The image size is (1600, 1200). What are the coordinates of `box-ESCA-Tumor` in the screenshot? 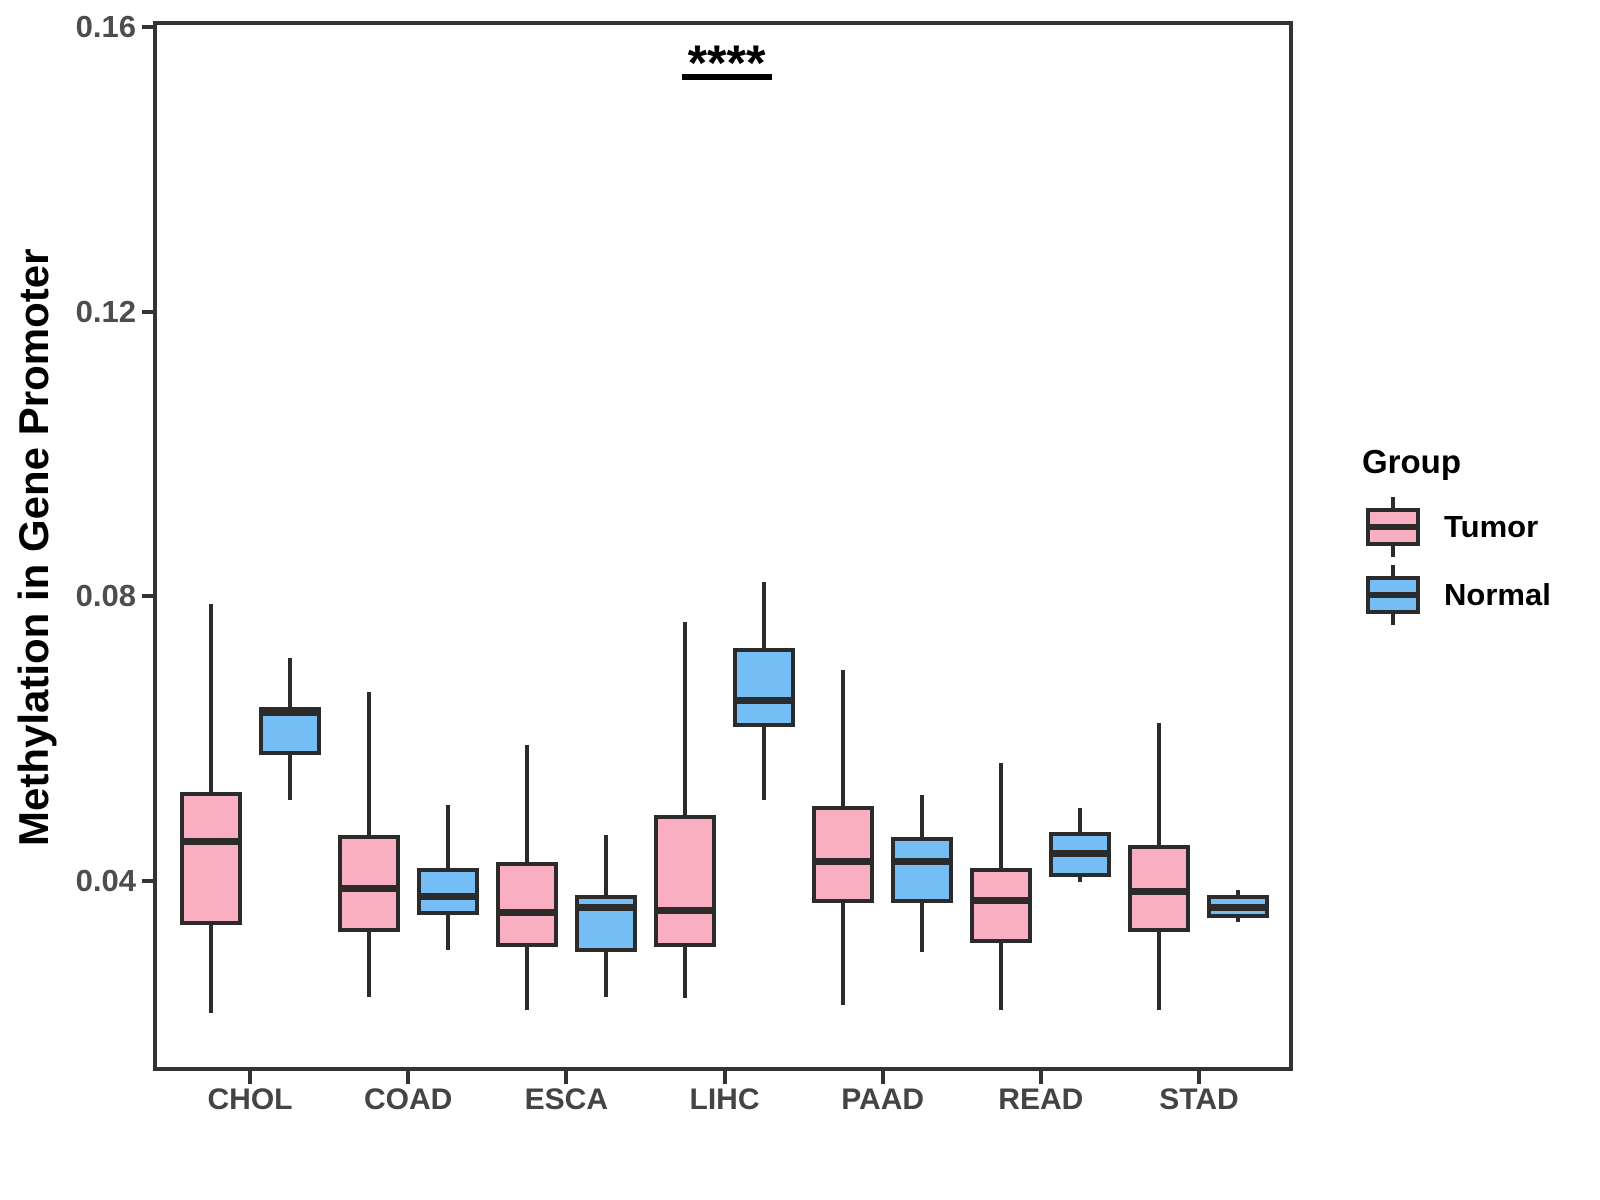 It's located at (526, 904).